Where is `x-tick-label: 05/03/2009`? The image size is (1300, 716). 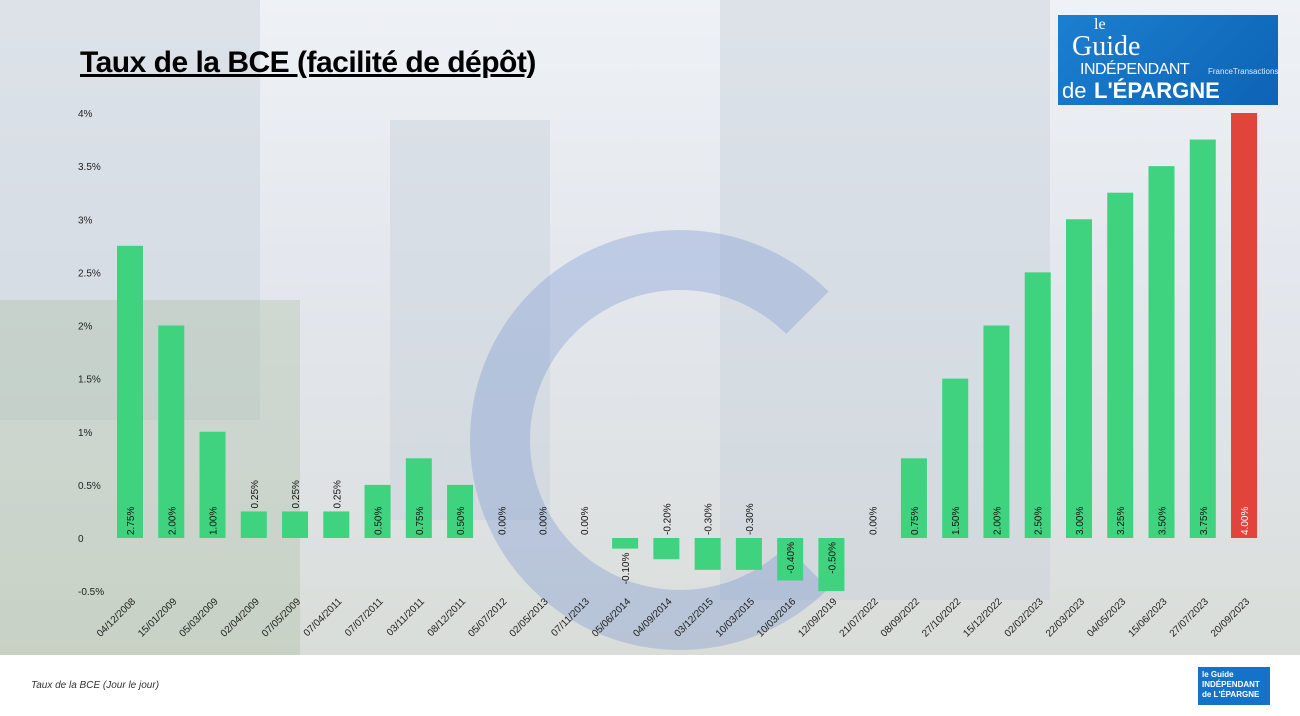 x-tick-label: 05/03/2009 is located at coordinates (198, 617).